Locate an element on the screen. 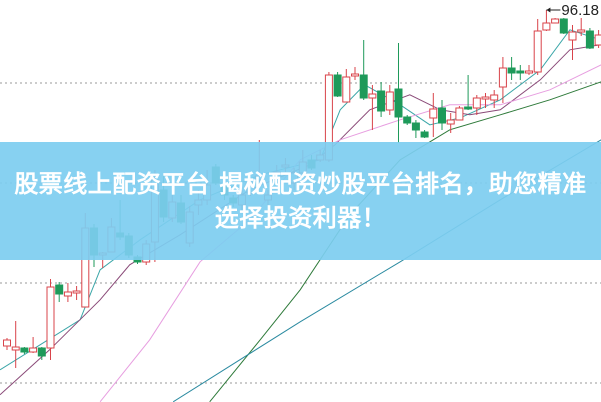  banner-title: 股票线上配资平台 揭秘配资炒股平台排名，助您精准选择投资利器！ is located at coordinates (300, 201).